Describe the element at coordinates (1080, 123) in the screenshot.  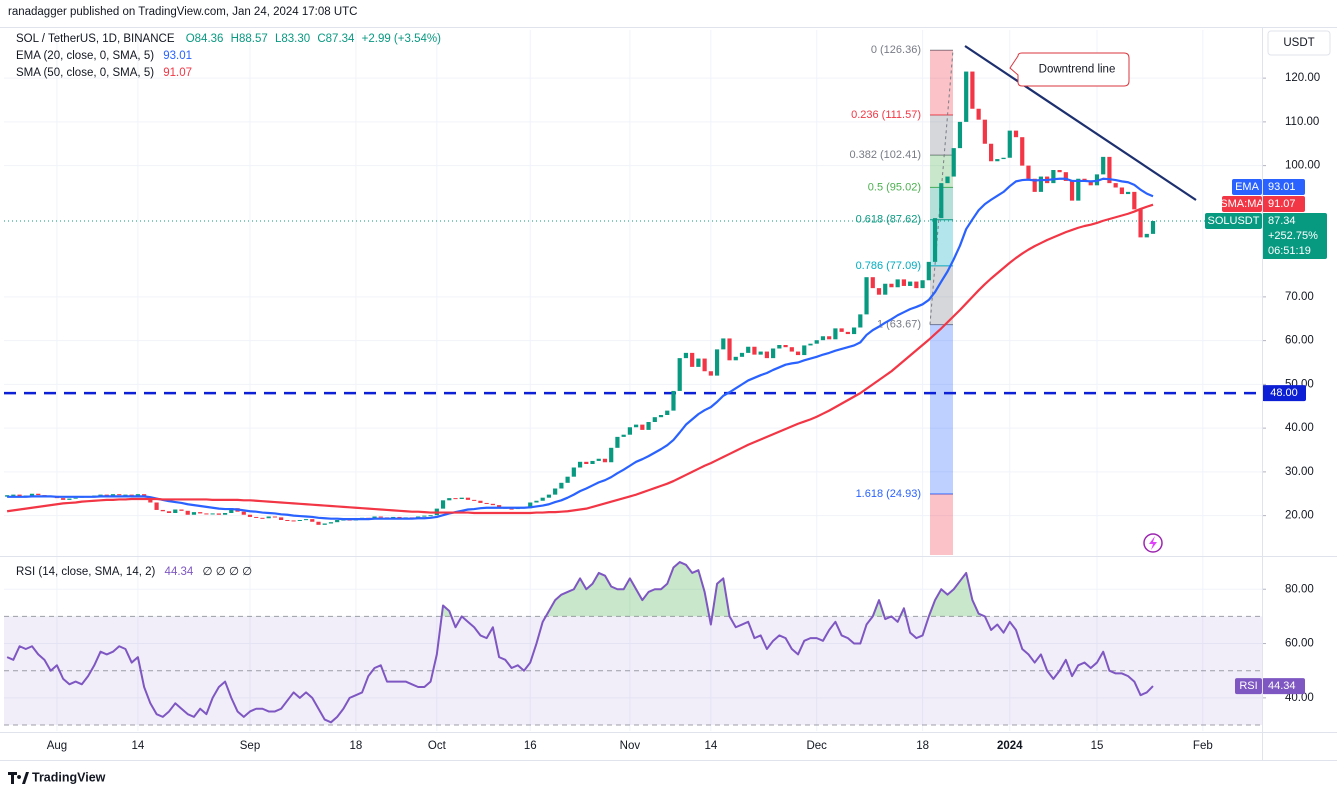
I see `trend-line` at that location.